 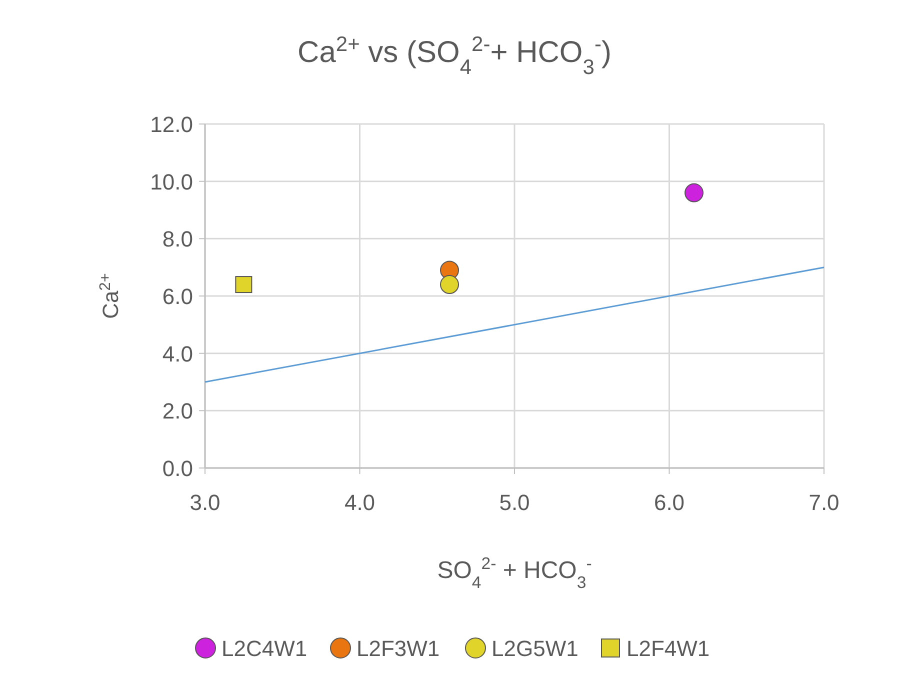 I want to click on y-tick-label: 2.0, so click(x=177, y=411).